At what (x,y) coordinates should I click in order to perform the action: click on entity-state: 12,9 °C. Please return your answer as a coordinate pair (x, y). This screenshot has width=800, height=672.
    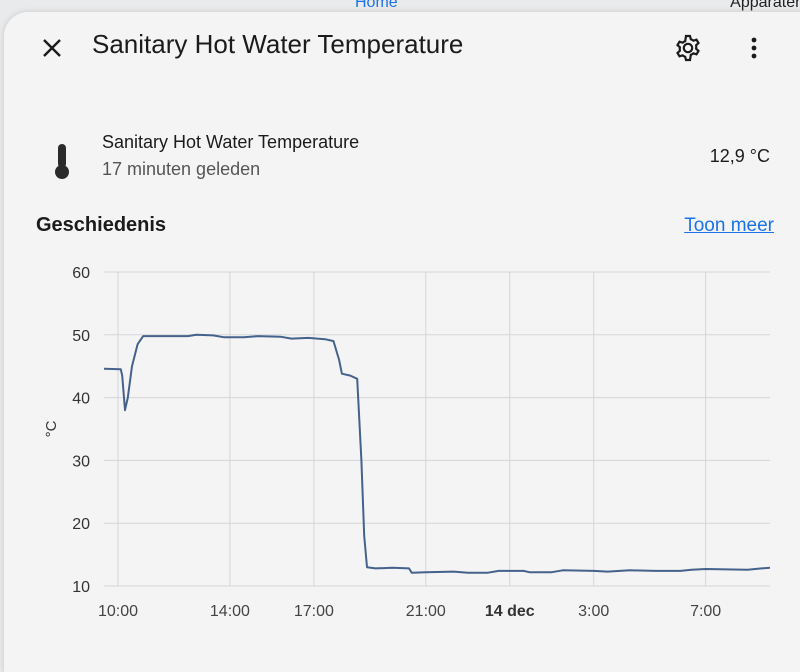
    Looking at the image, I should click on (739, 156).